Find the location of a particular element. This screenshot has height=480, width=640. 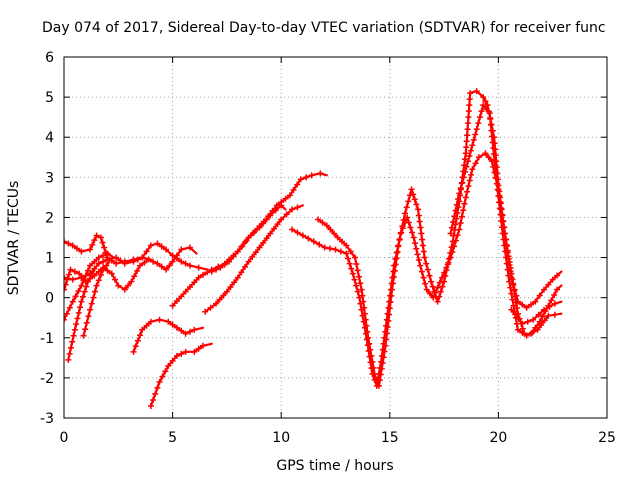

x-tick-label: 0 is located at coordinates (64, 438).